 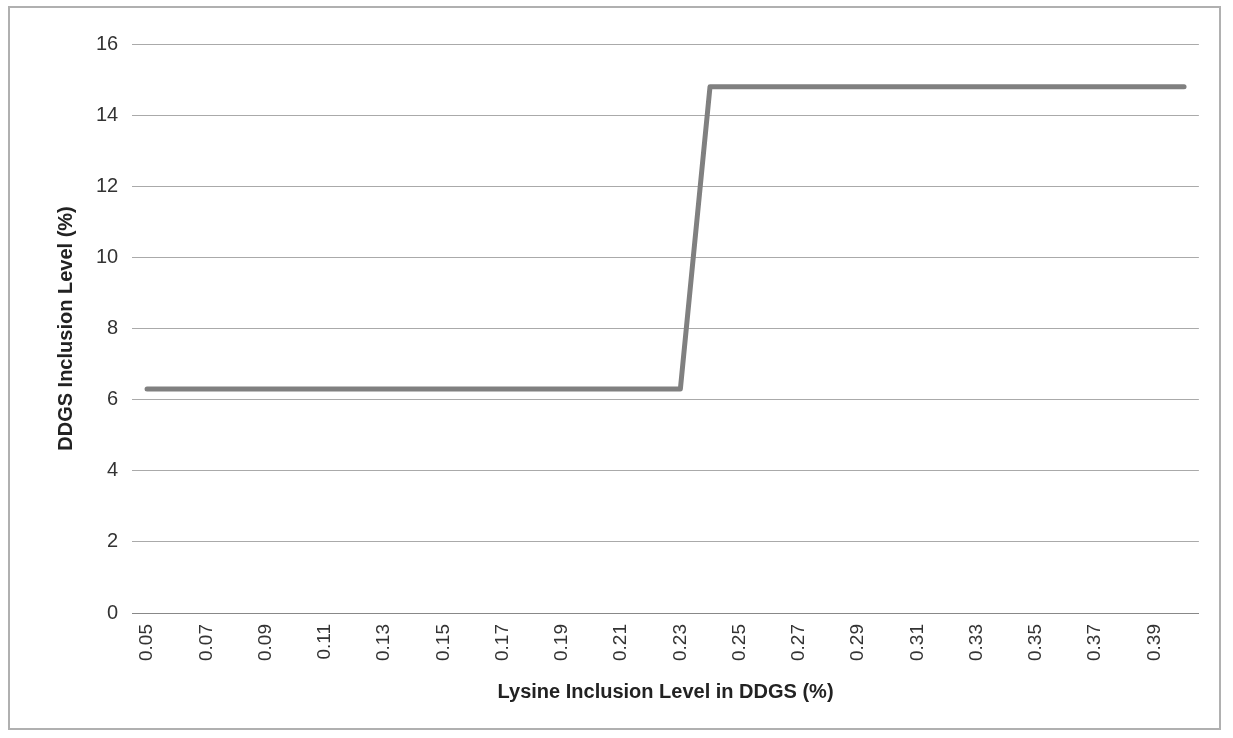 What do you see at coordinates (107, 184) in the screenshot?
I see `y-tick-label: 12` at bounding box center [107, 184].